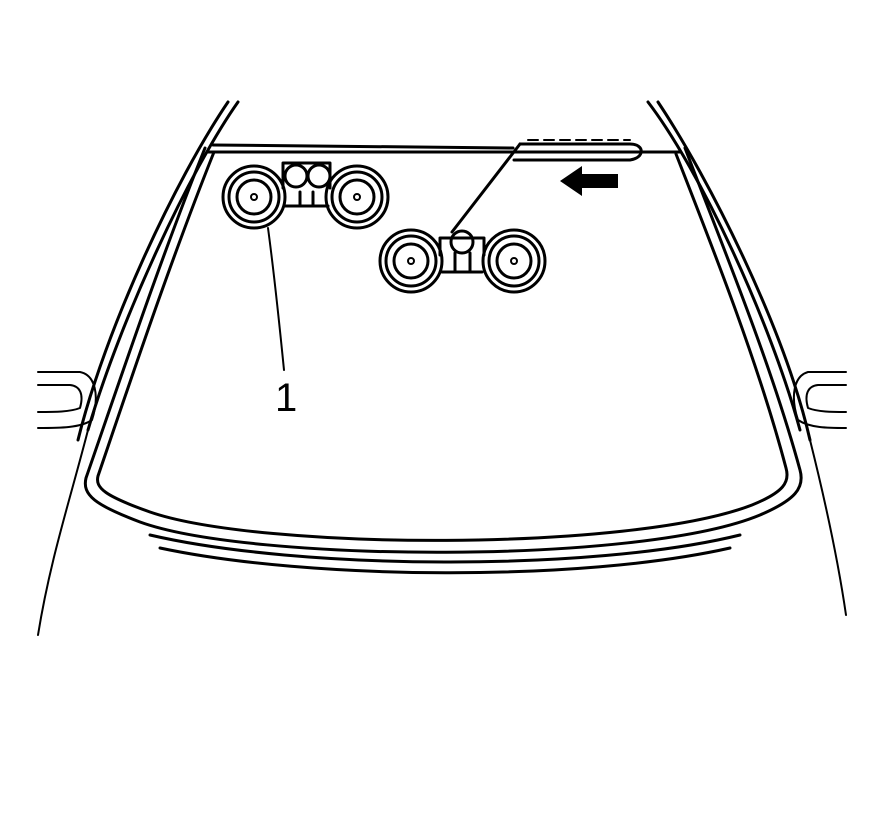 The image size is (879, 840). What do you see at coordinates (305, 195) in the screenshot?
I see `suction-cup-tool-left` at bounding box center [305, 195].